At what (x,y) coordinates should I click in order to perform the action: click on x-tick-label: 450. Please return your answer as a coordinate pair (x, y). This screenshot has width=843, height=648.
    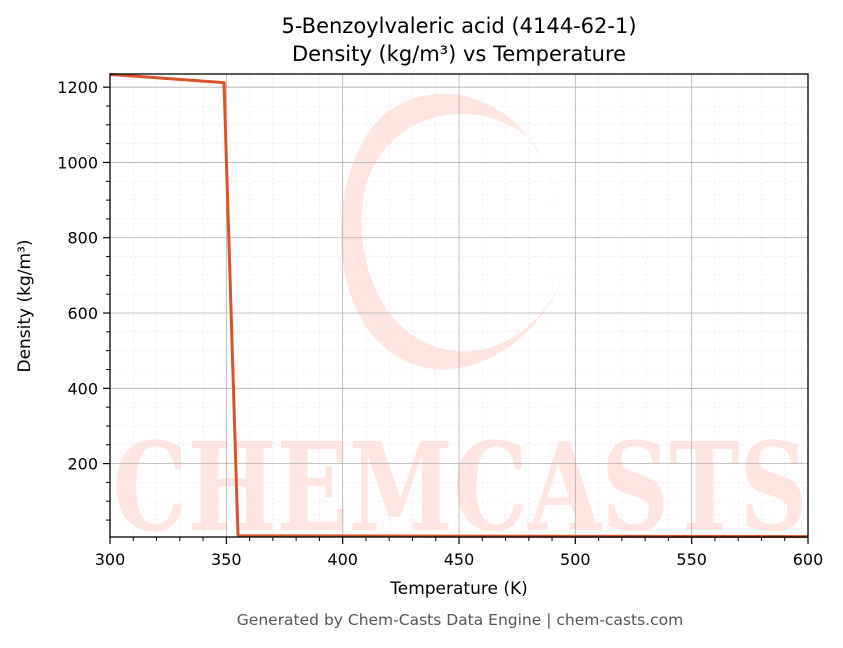
    Looking at the image, I should click on (459, 559).